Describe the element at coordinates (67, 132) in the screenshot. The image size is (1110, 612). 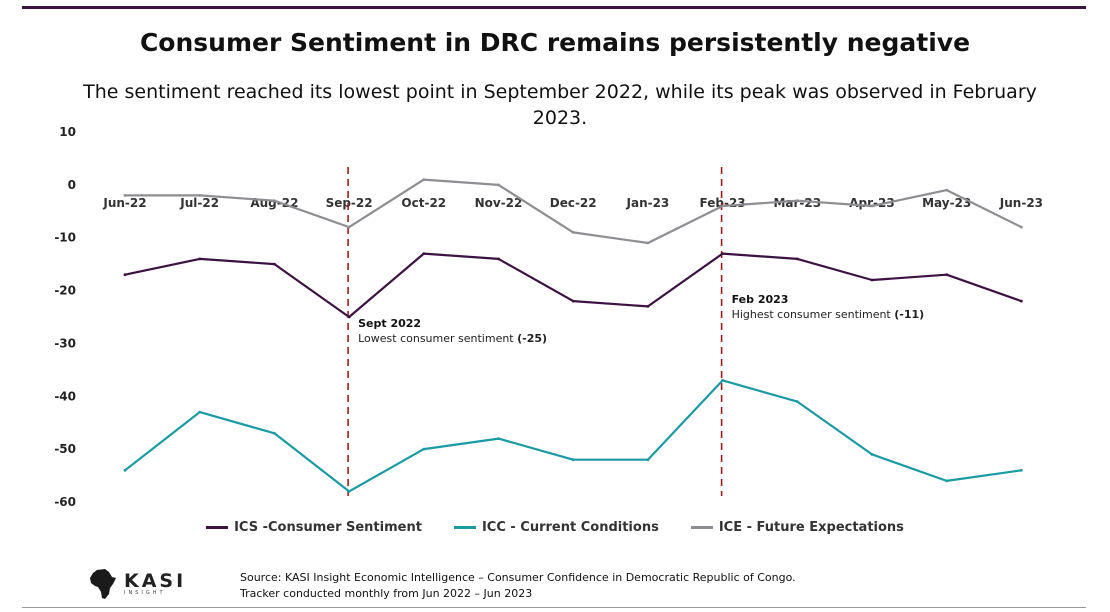
I see `y-tick-label: 10` at that location.